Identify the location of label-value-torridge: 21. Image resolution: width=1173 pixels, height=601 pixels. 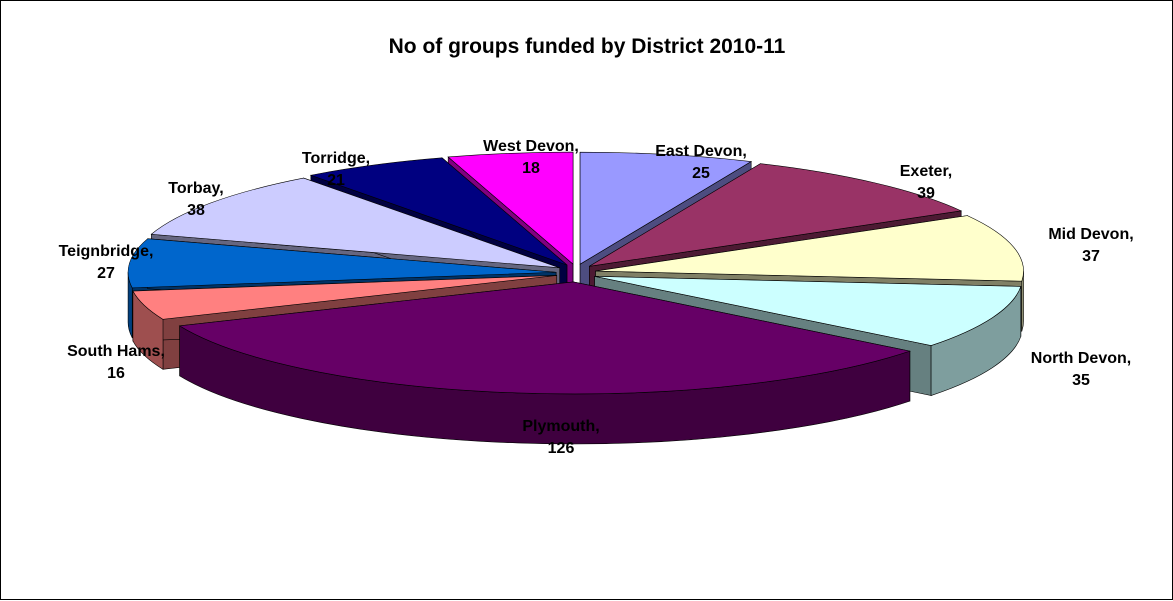
(336, 180).